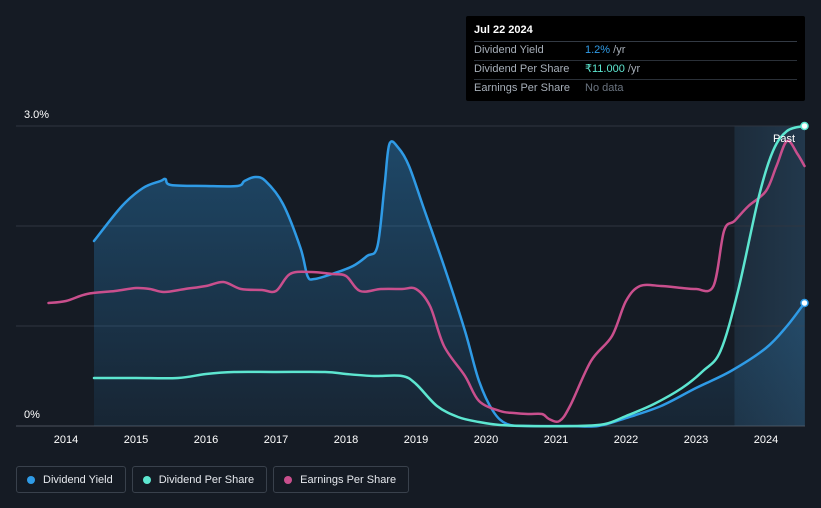 The image size is (821, 508). I want to click on tooltip-row-dividend-yield: Dividend Yield 1.2% /yr, so click(635, 51).